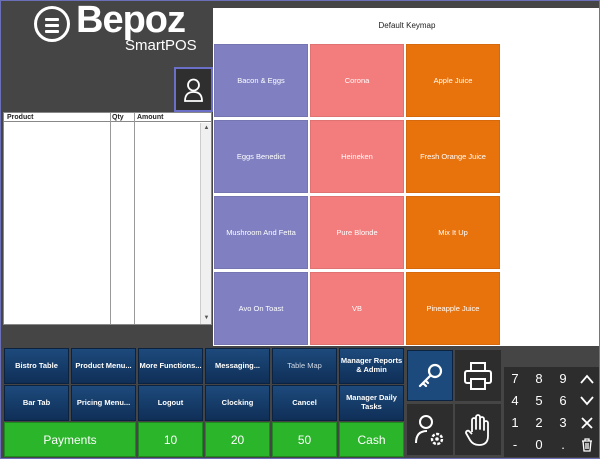  I want to click on logo-area: Bepoz SmartPOS, so click(106, 56).